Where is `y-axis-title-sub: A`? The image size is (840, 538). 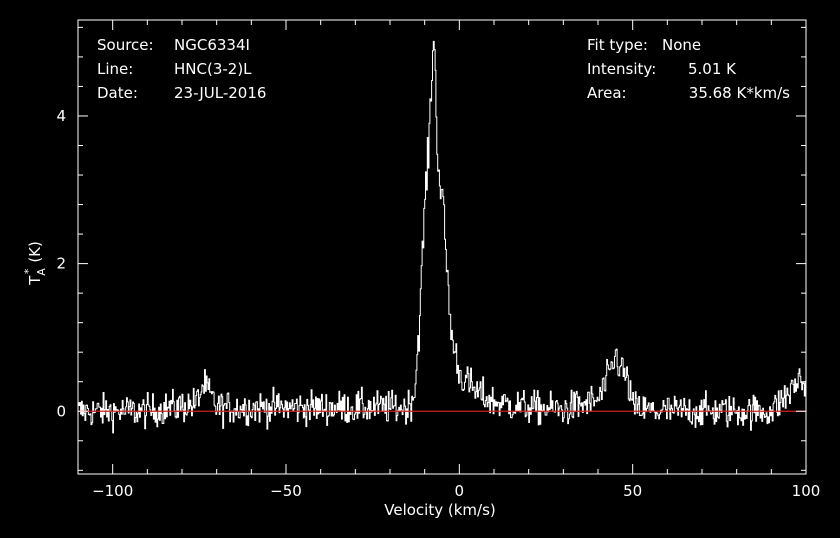 y-axis-title-sub: A is located at coordinates (41, 272).